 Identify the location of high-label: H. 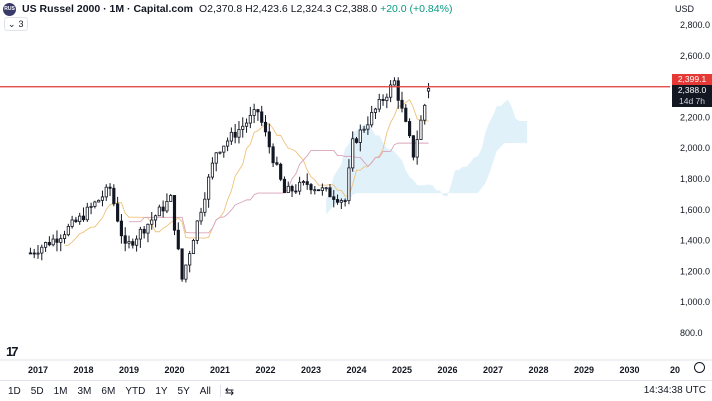
(249, 9).